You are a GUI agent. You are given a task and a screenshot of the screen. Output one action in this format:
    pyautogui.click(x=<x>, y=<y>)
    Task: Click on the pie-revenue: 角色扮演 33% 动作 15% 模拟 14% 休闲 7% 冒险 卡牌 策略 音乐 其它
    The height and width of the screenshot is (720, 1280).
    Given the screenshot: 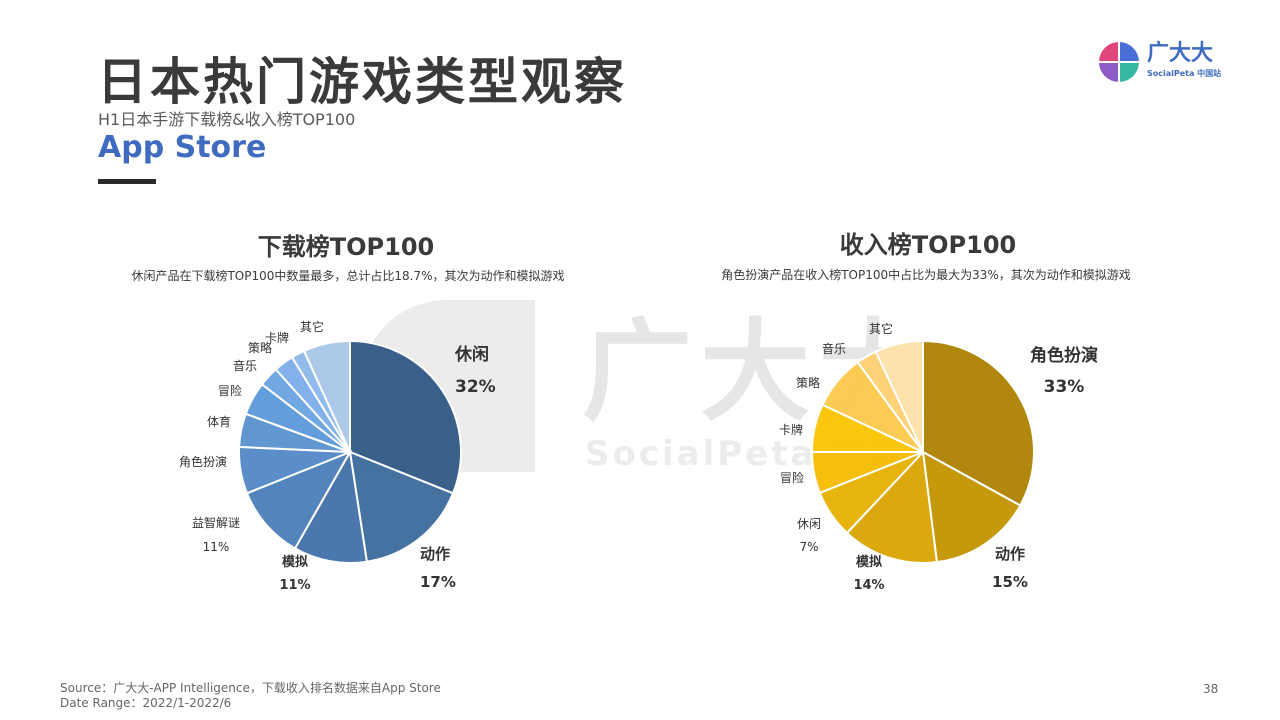 What is the action you would take?
    pyautogui.click(x=938, y=457)
    